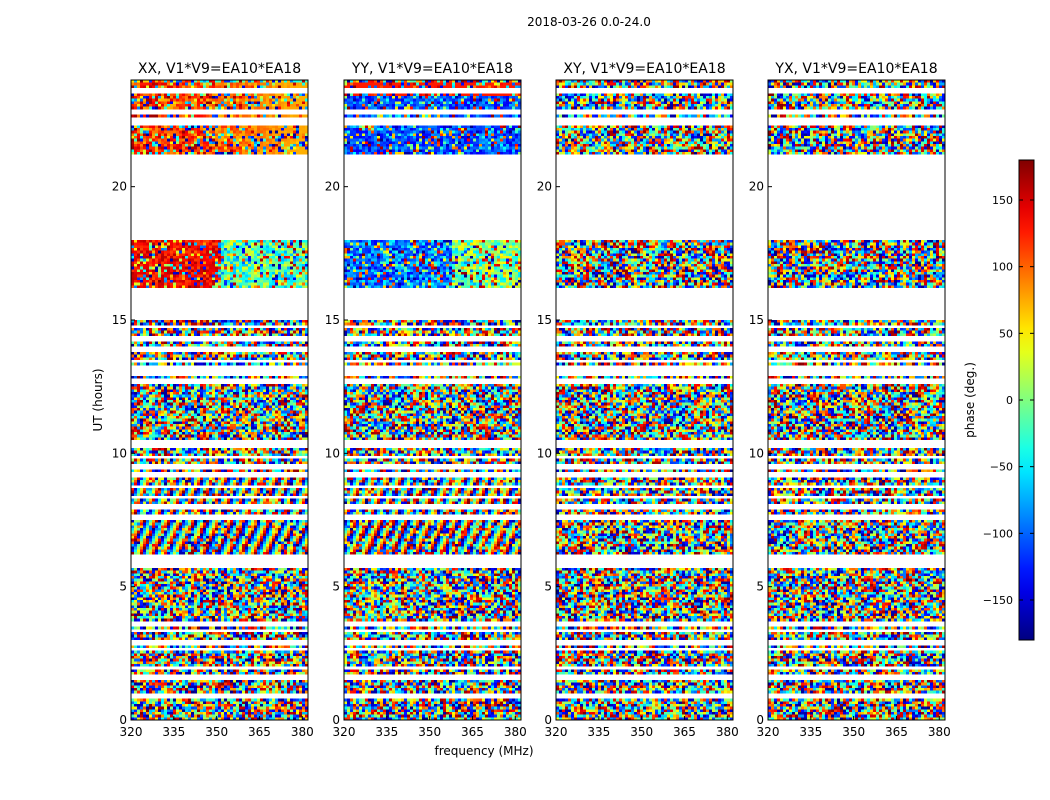  What do you see at coordinates (644, 69) in the screenshot?
I see `panel-title: XY, V1*V9=EA10*EA18` at bounding box center [644, 69].